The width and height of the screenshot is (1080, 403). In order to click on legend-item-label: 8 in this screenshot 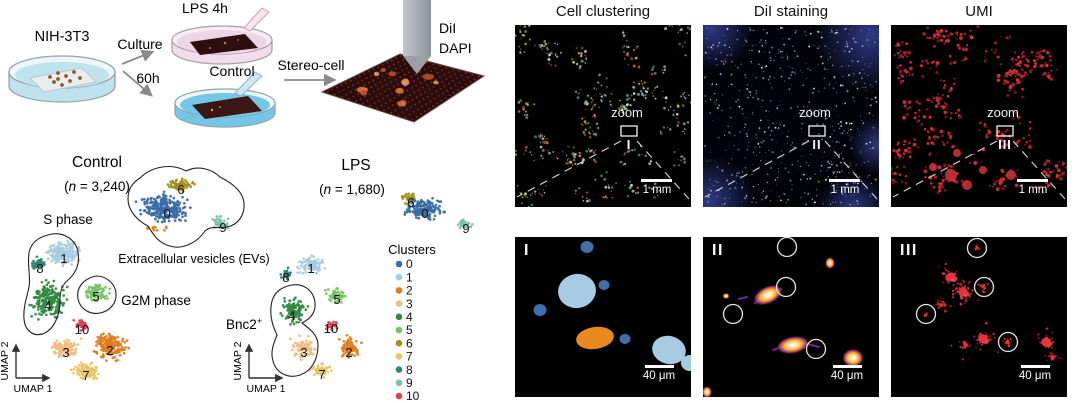, I will do `click(409, 370)`.